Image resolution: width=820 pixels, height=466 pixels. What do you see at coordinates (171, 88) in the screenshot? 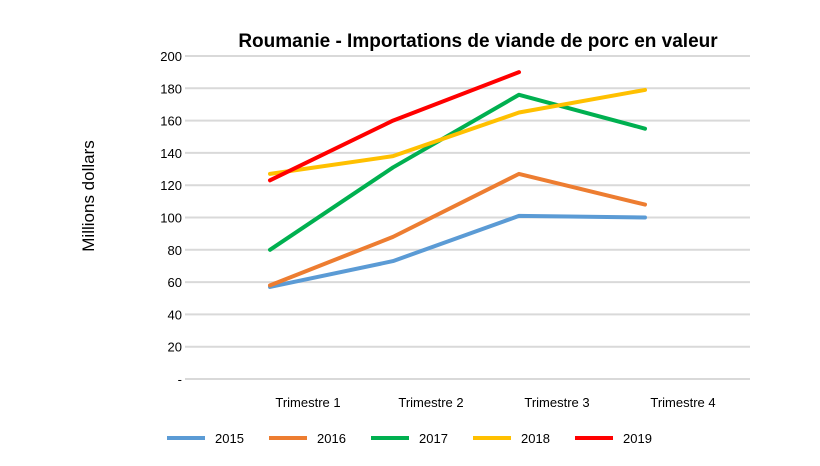
I see `y-tick-label: 180` at bounding box center [171, 88].